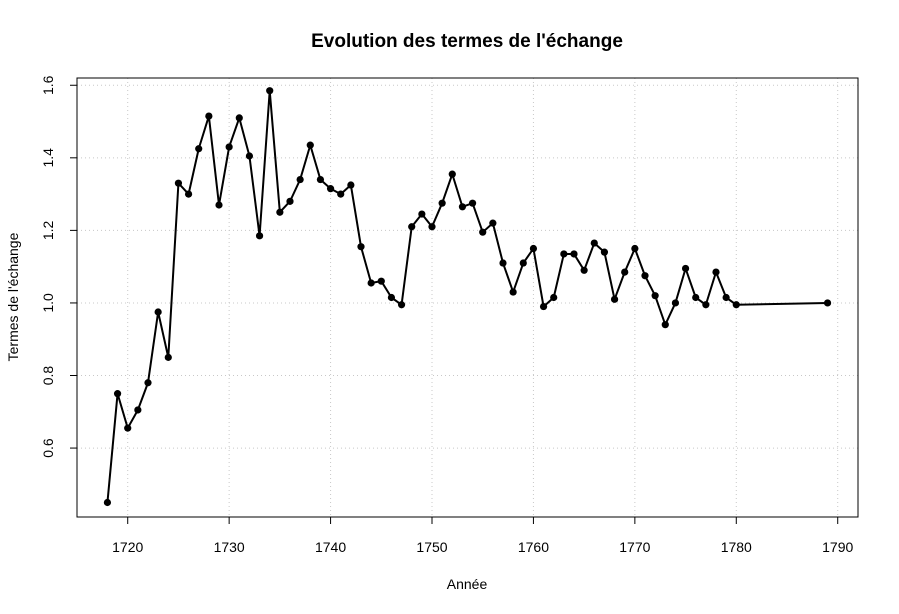 Image resolution: width=899 pixels, height=614 pixels. I want to click on x-tick-label: 1780, so click(736, 547).